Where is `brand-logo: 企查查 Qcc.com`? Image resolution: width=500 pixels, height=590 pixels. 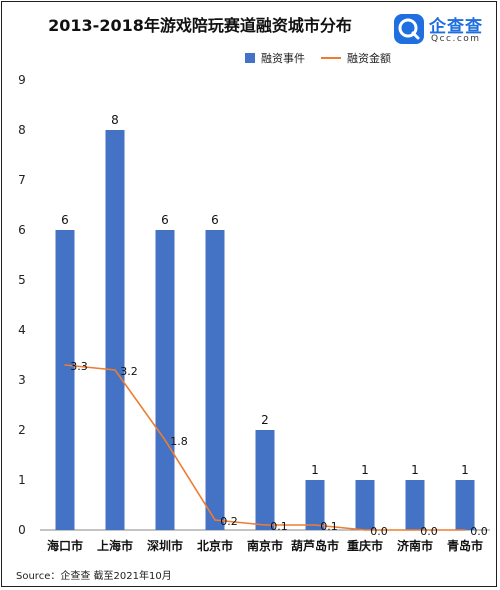 brand-logo: 企查查 Qcc.com is located at coordinates (443, 30).